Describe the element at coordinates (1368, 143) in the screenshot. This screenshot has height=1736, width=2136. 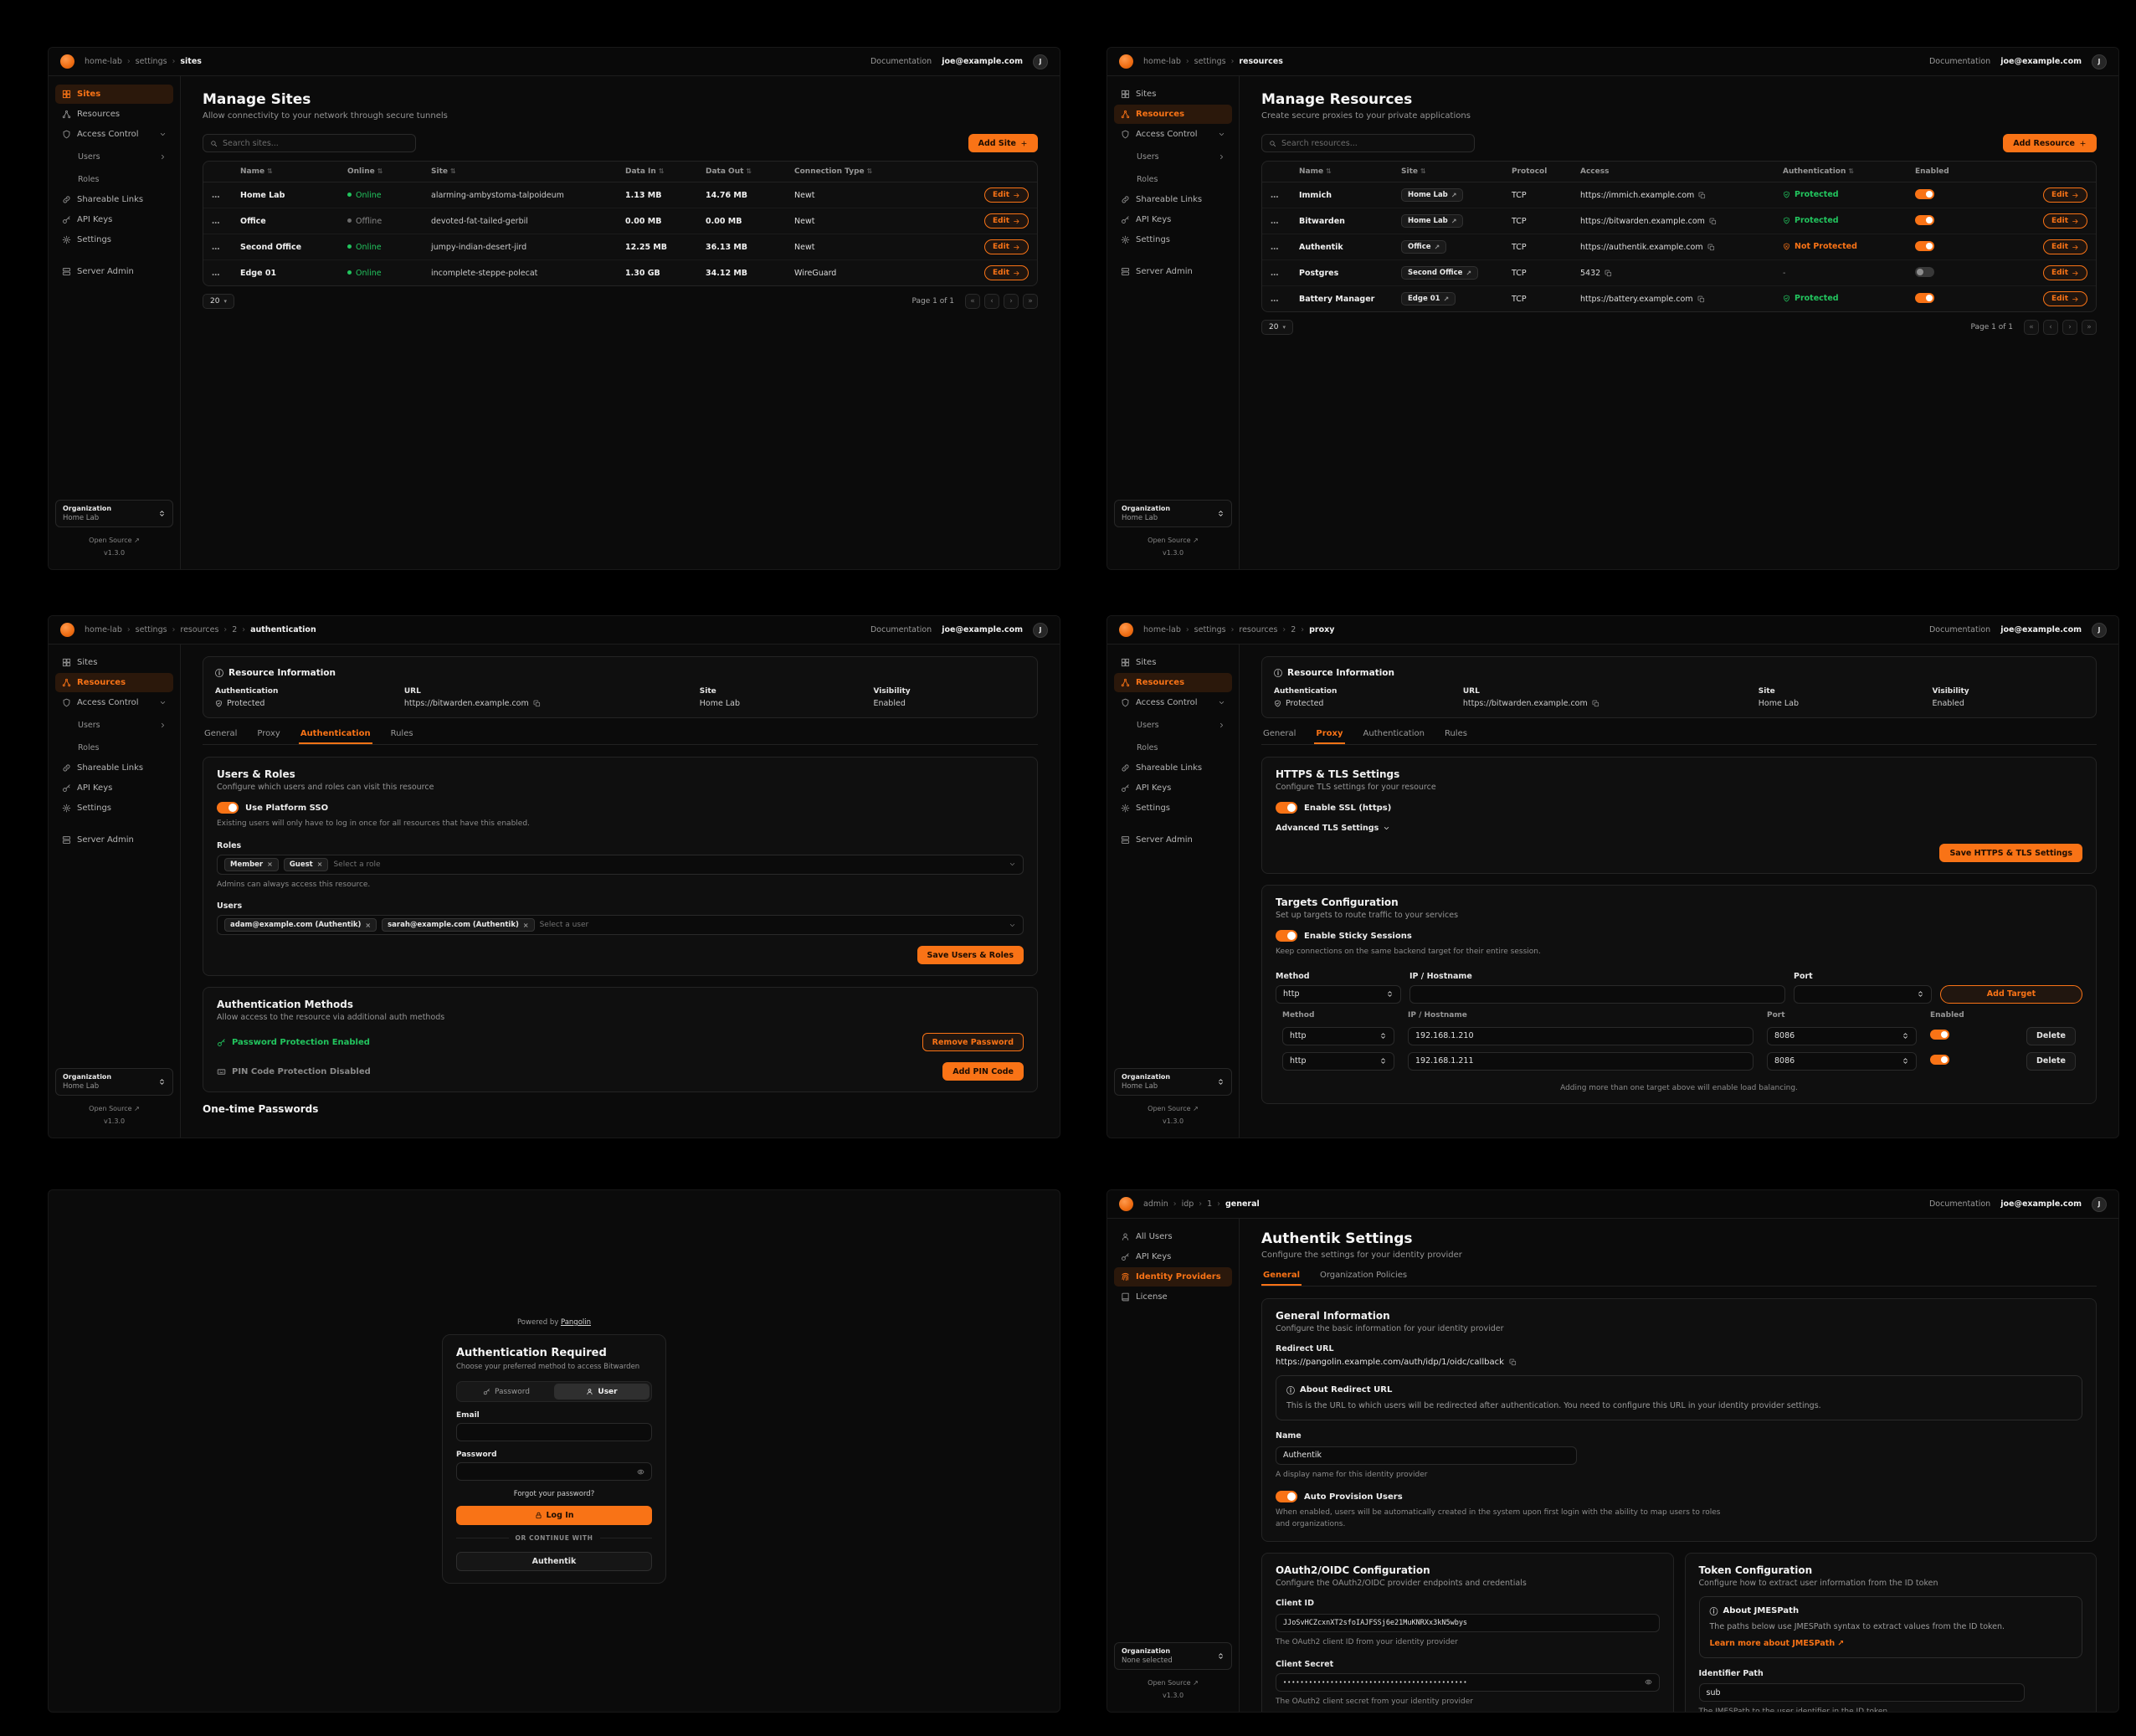
I see `search-box` at that location.